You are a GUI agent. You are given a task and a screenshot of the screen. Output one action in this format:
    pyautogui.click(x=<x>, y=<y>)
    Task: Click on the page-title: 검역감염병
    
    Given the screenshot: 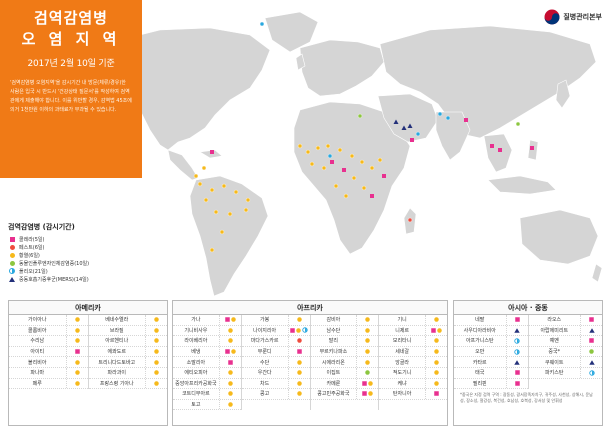 What is the action you would take?
    pyautogui.click(x=70, y=18)
    